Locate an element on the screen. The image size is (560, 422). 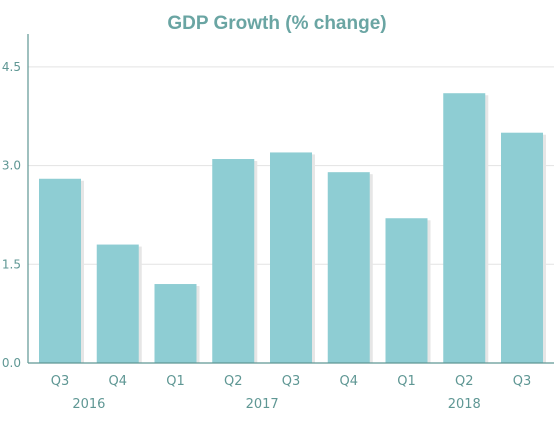
year-label: 2016 is located at coordinates (88, 404).